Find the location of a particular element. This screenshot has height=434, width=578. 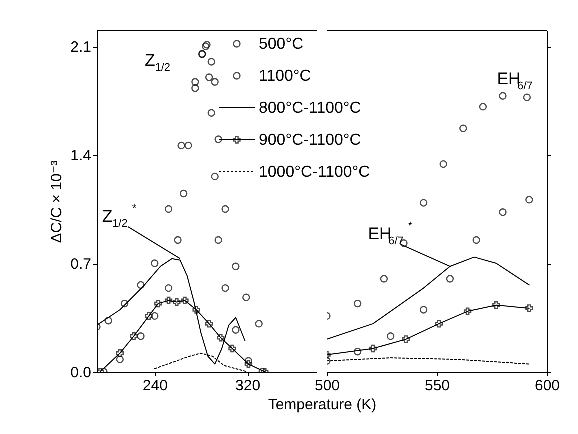

y-tick-label: 2.1 is located at coordinates (81, 47).